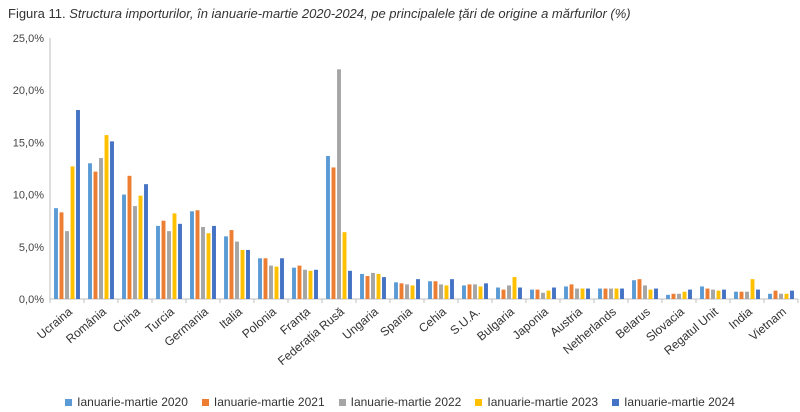 The image size is (800, 412). Describe the element at coordinates (37, 13) in the screenshot. I see `chart-title-prefix: Figura 11.` at that location.